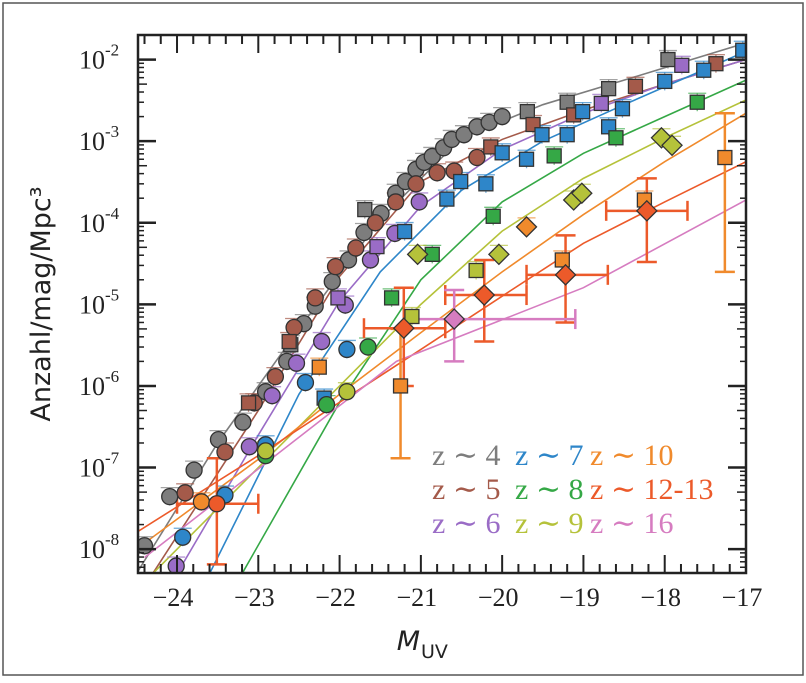 The width and height of the screenshot is (806, 683). What do you see at coordinates (112, 50) in the screenshot?
I see `y-tick-exponent: -2` at bounding box center [112, 50].